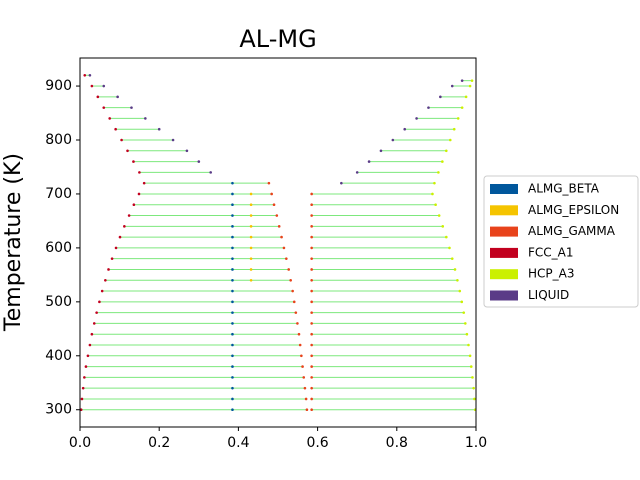  Describe the element at coordinates (277, 39) in the screenshot. I see `chart-title: AL-MG` at that location.